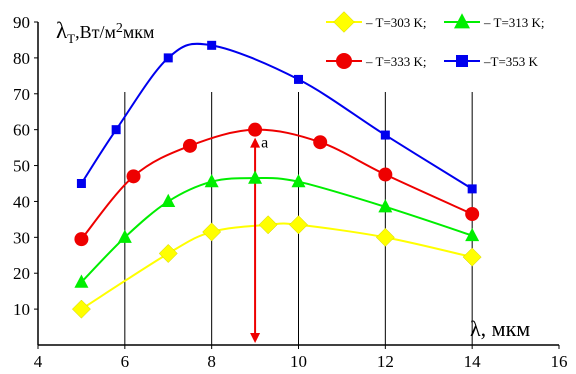 This screenshot has height=374, width=576. Describe the element at coordinates (473, 361) in the screenshot. I see `x-tick-label: 14` at that location.